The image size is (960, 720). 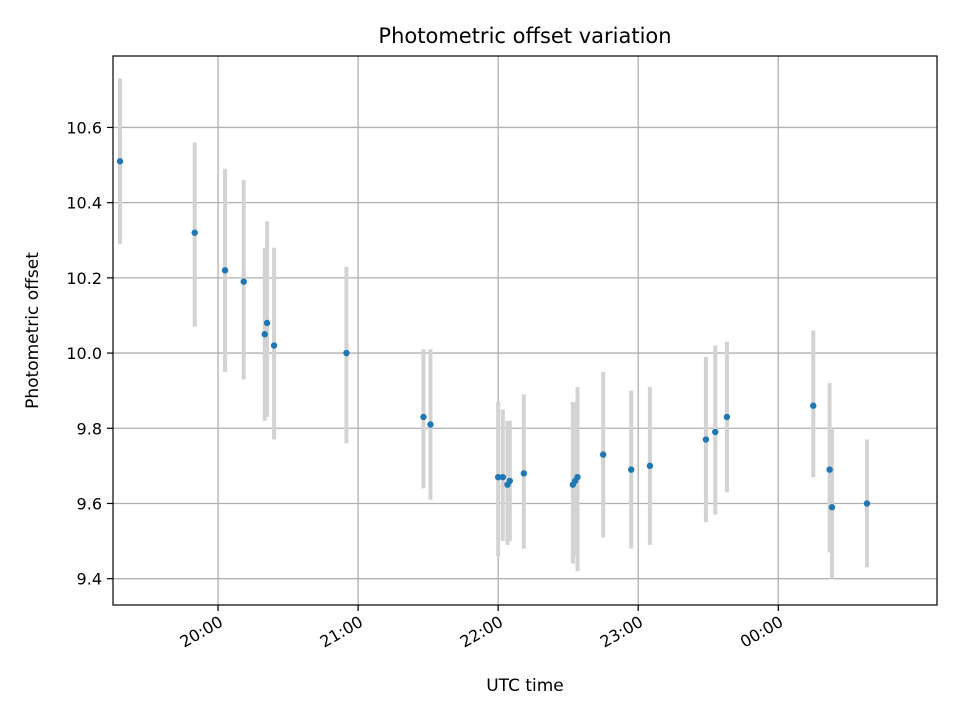 I want to click on y-tick-label: 9.6, so click(x=89, y=503).